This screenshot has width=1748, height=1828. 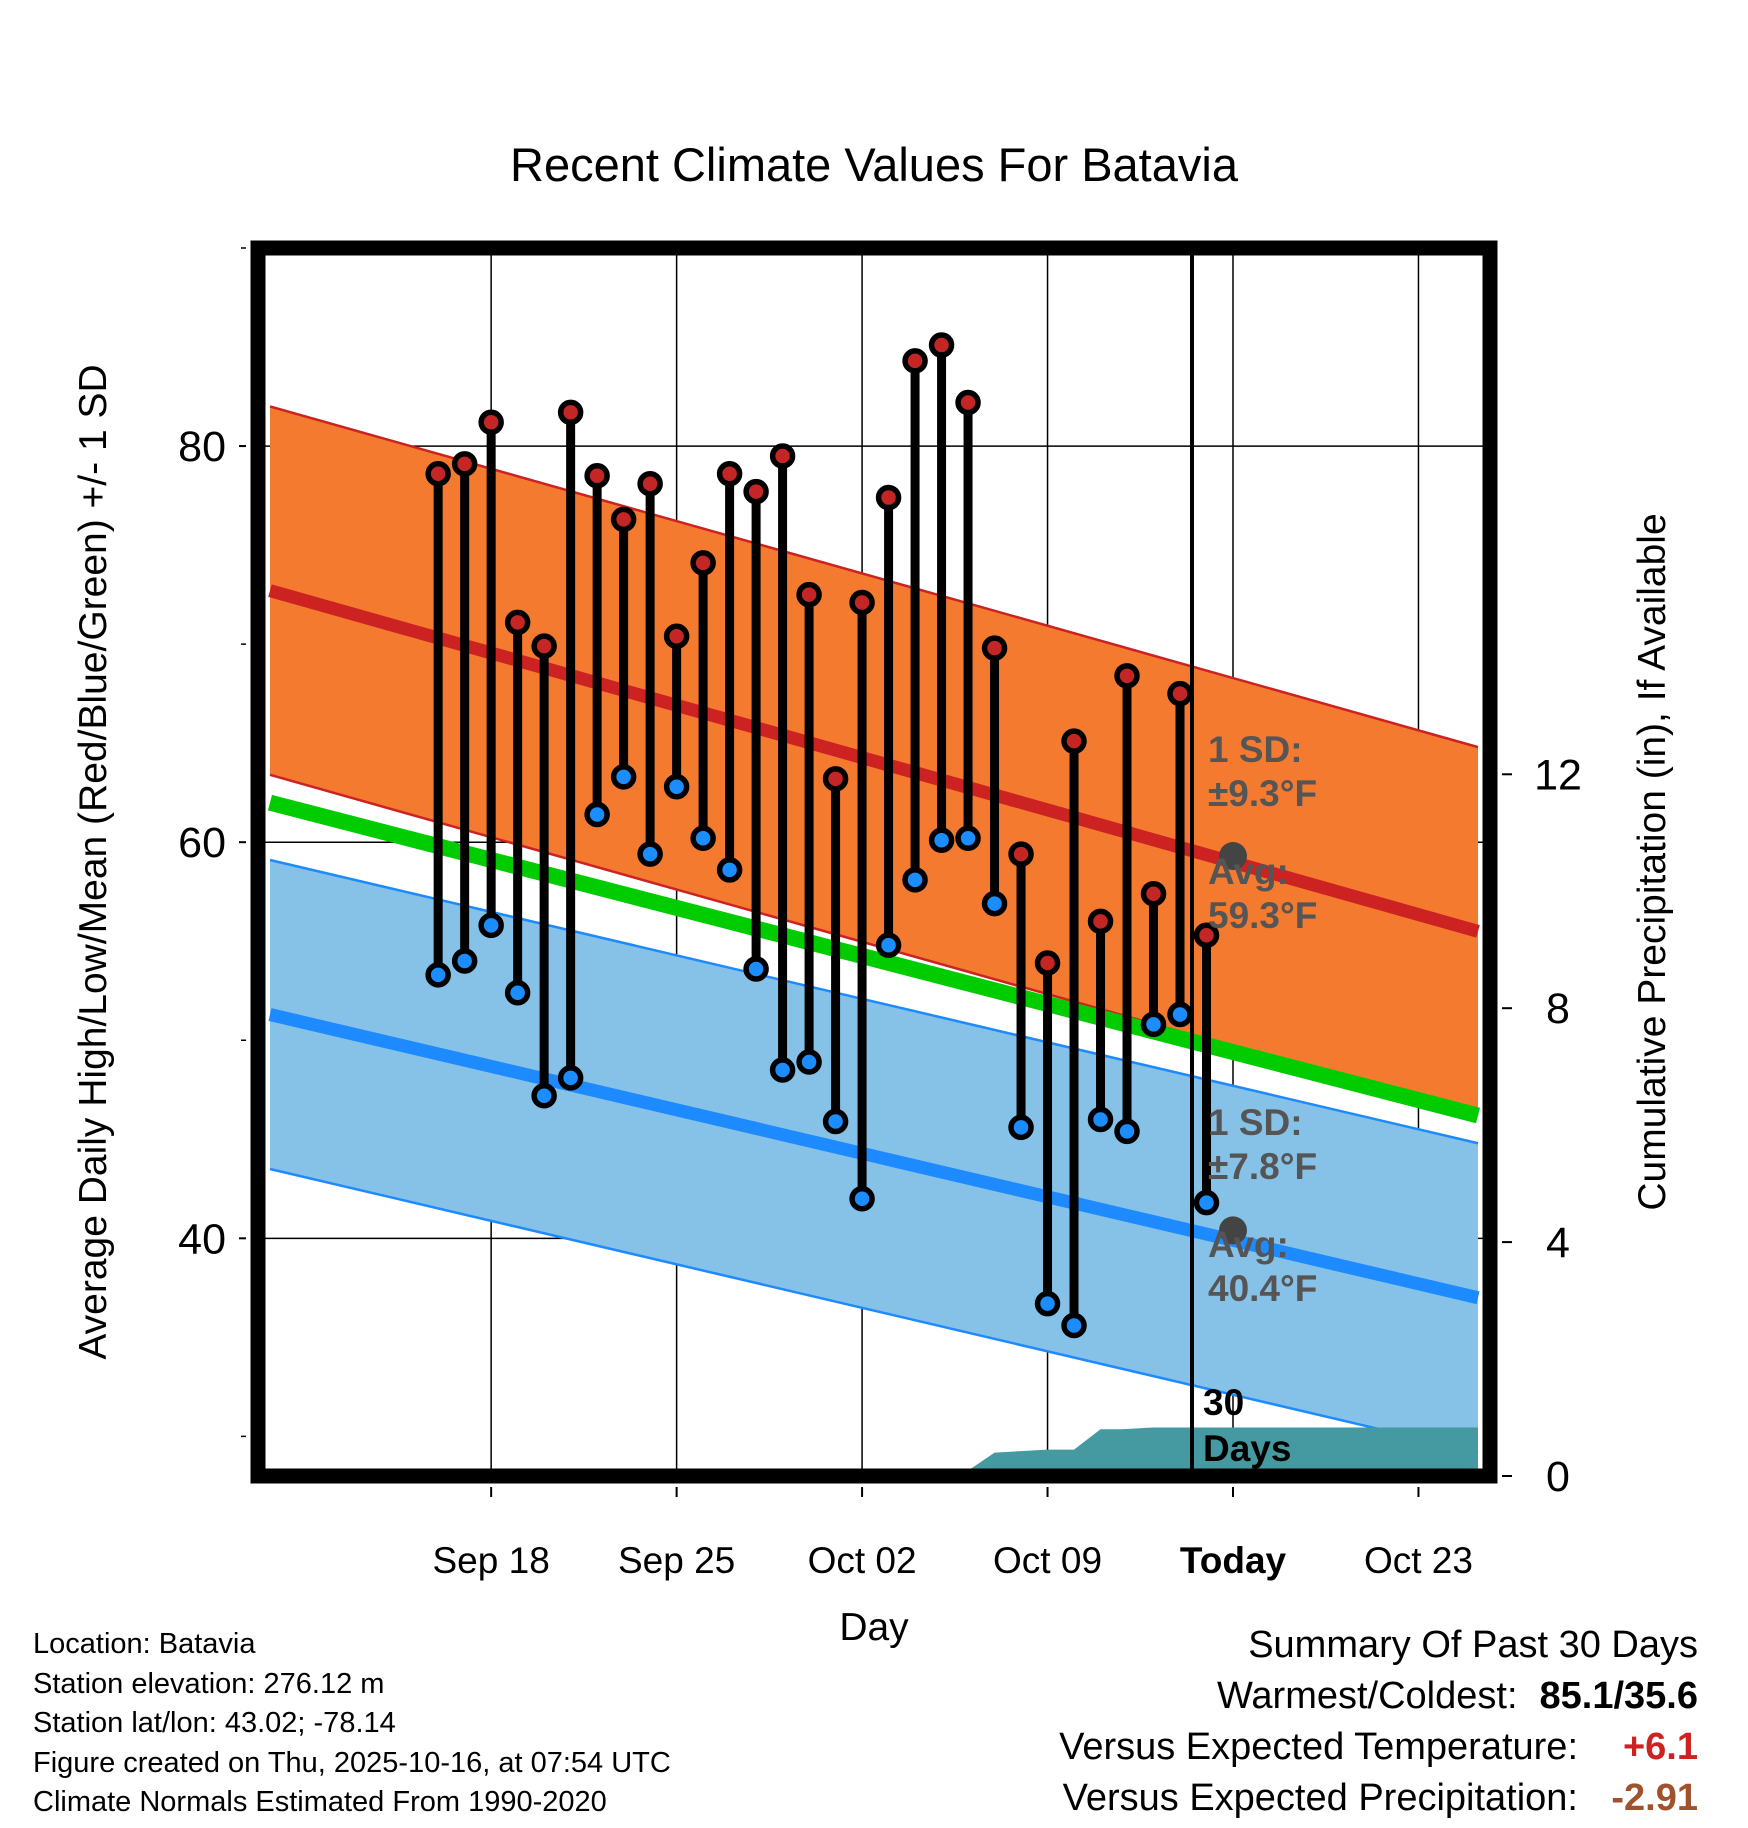 I want to click on x-tick-label: Today, so click(x=1233, y=1560).